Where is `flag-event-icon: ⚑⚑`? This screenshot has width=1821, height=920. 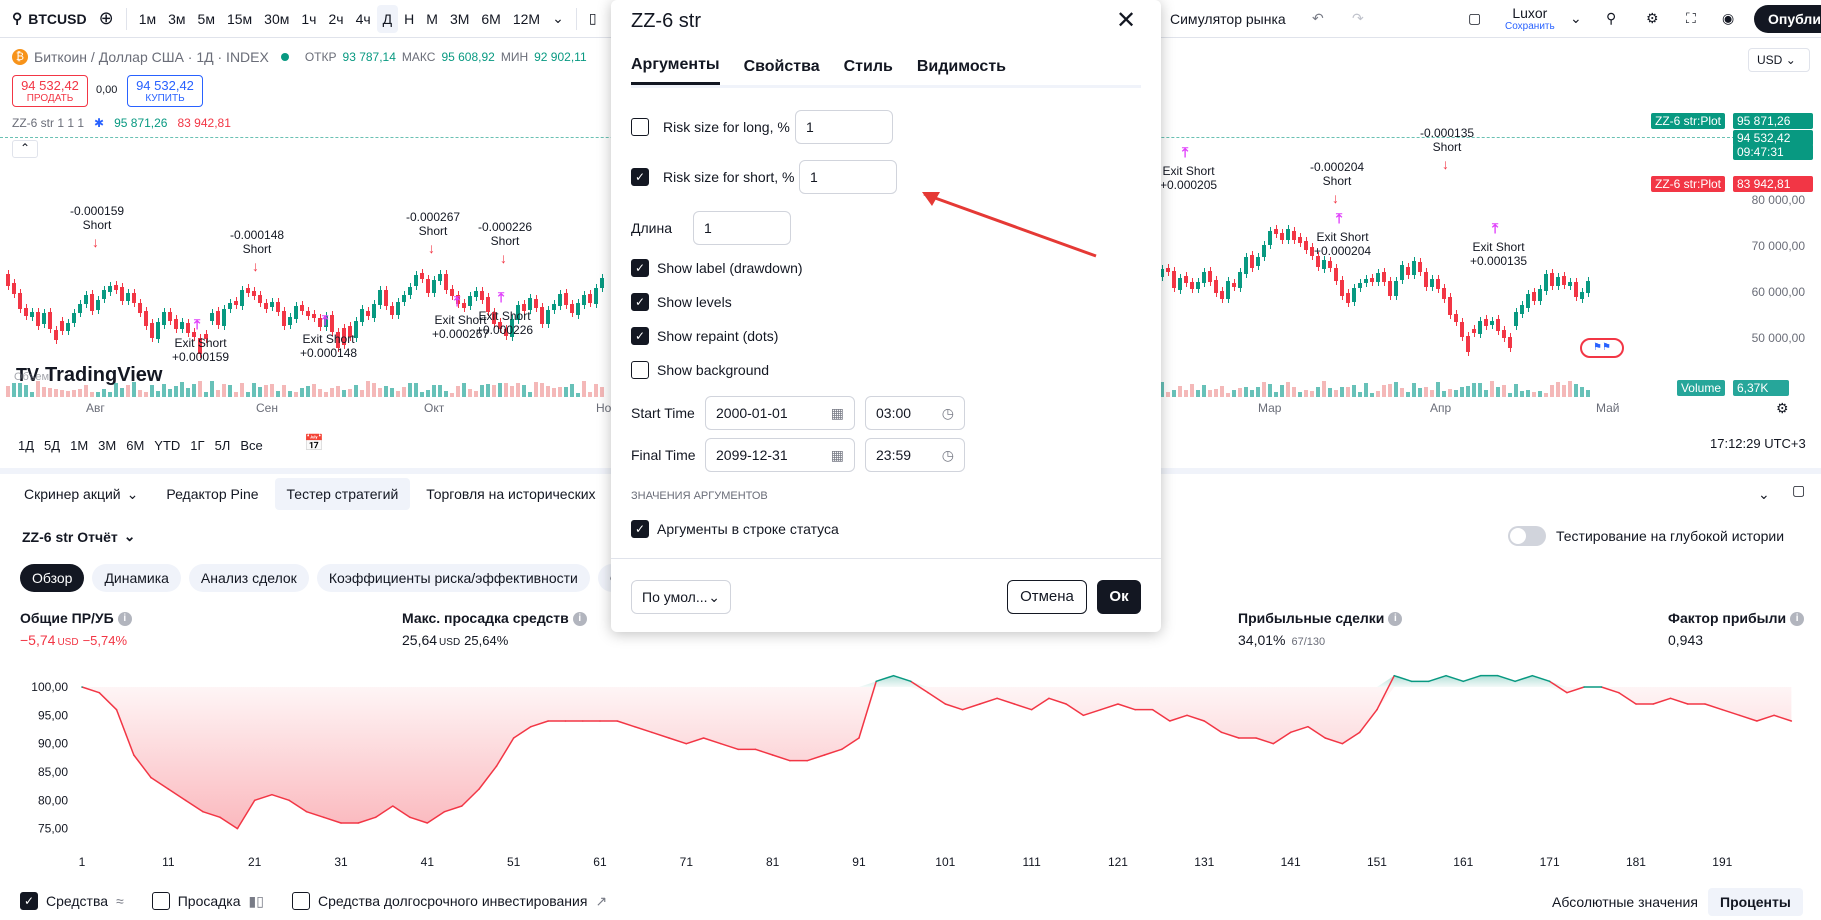 flag-event-icon: ⚑⚑ is located at coordinates (1602, 348).